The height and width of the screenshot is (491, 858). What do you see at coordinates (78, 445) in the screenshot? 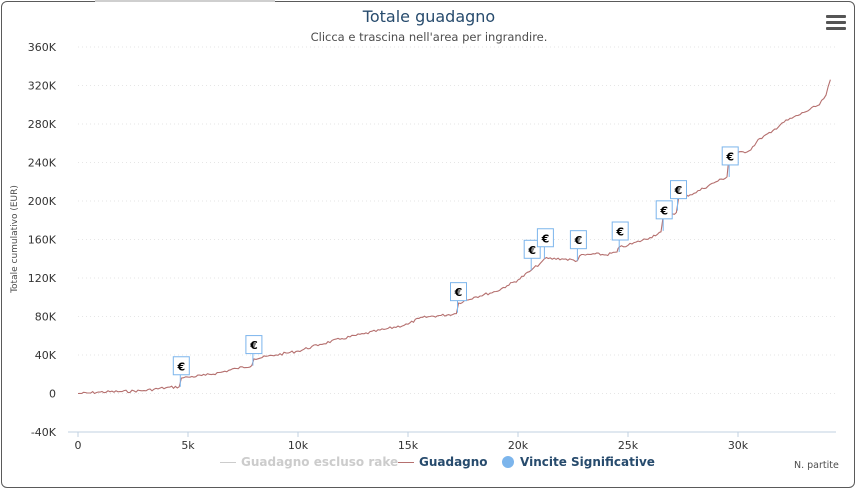
I see `x-tick-label: 0` at bounding box center [78, 445].